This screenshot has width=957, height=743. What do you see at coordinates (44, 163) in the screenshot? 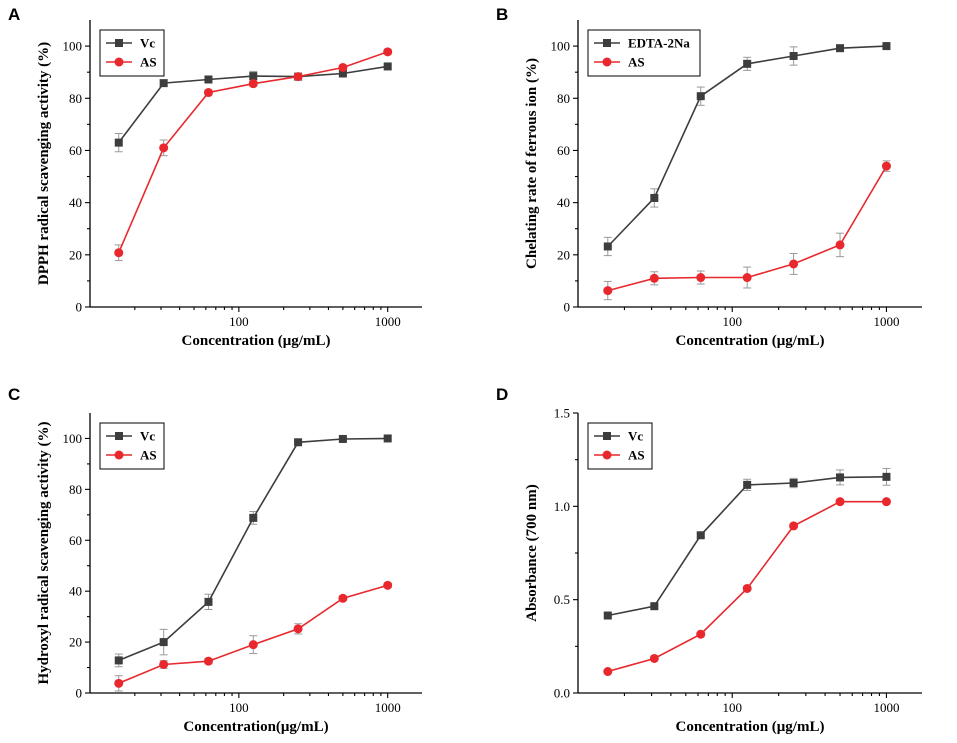
I see `y-axis-title: DPPH radical scavenging activity (%)` at bounding box center [44, 163].